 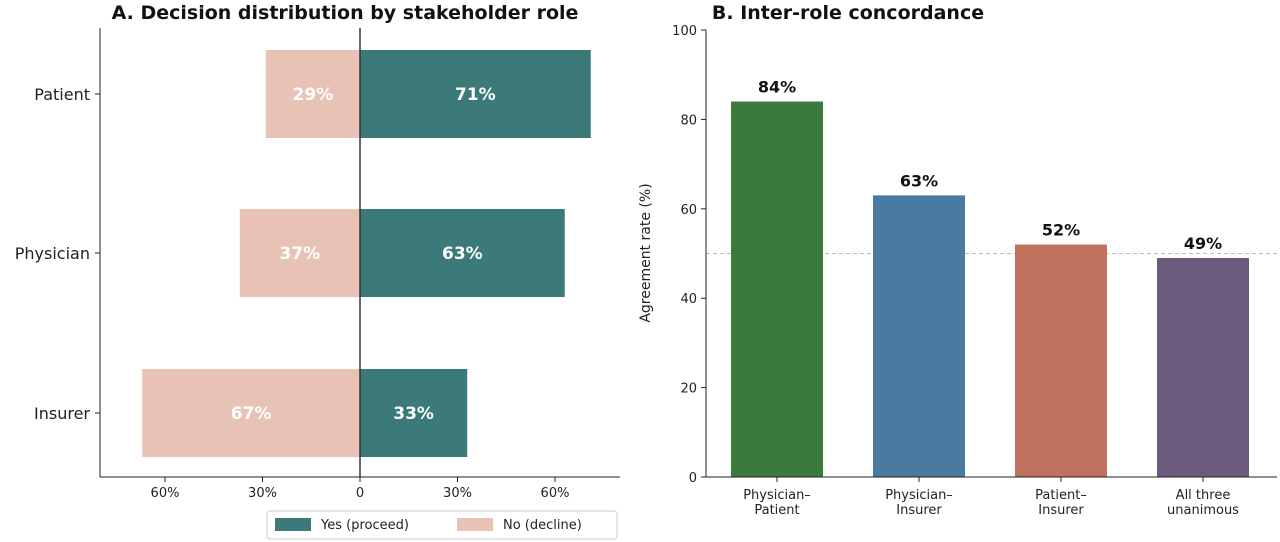 I want to click on bar-label-yes-insurer: 33%, so click(x=413, y=414).